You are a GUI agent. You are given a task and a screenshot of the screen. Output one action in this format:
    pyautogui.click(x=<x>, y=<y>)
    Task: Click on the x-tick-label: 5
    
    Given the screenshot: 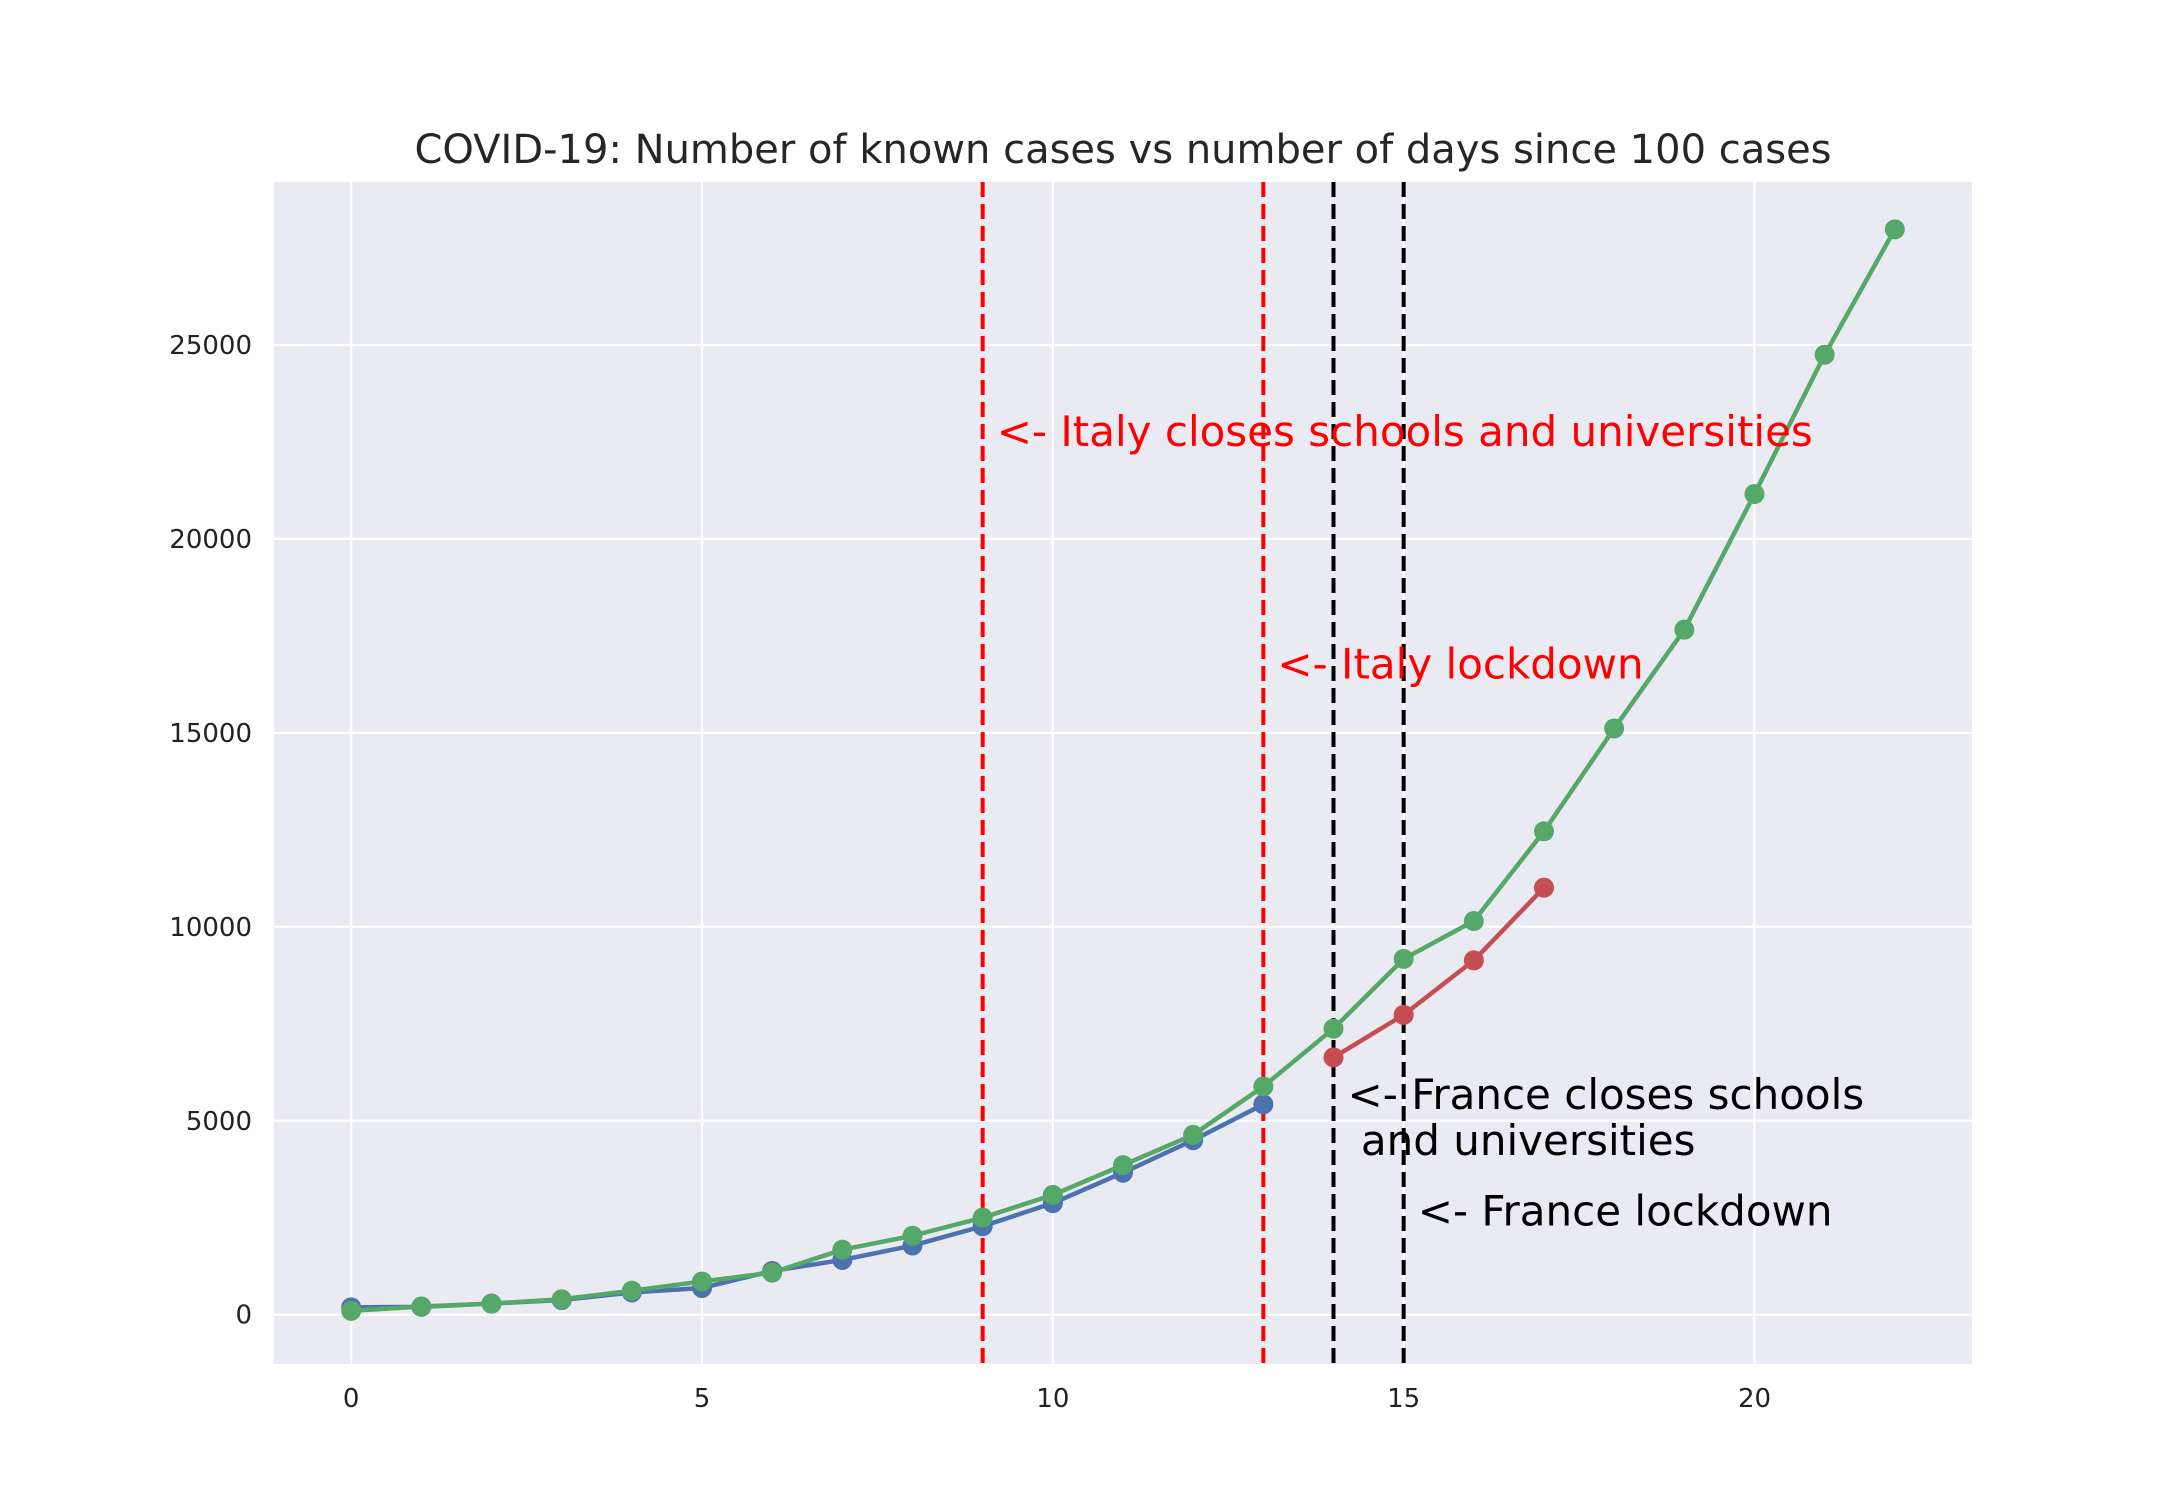 What is the action you would take?
    pyautogui.click(x=702, y=1399)
    